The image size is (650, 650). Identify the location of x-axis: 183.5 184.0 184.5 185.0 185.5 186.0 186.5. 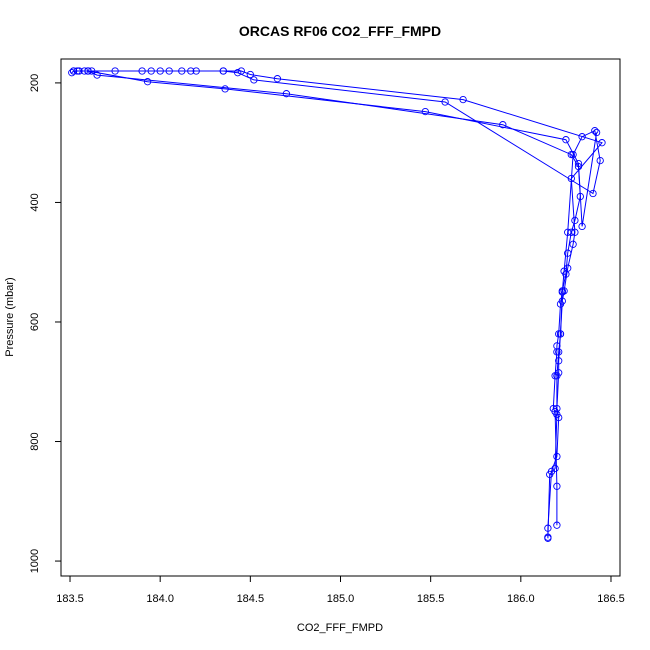
(340, 590).